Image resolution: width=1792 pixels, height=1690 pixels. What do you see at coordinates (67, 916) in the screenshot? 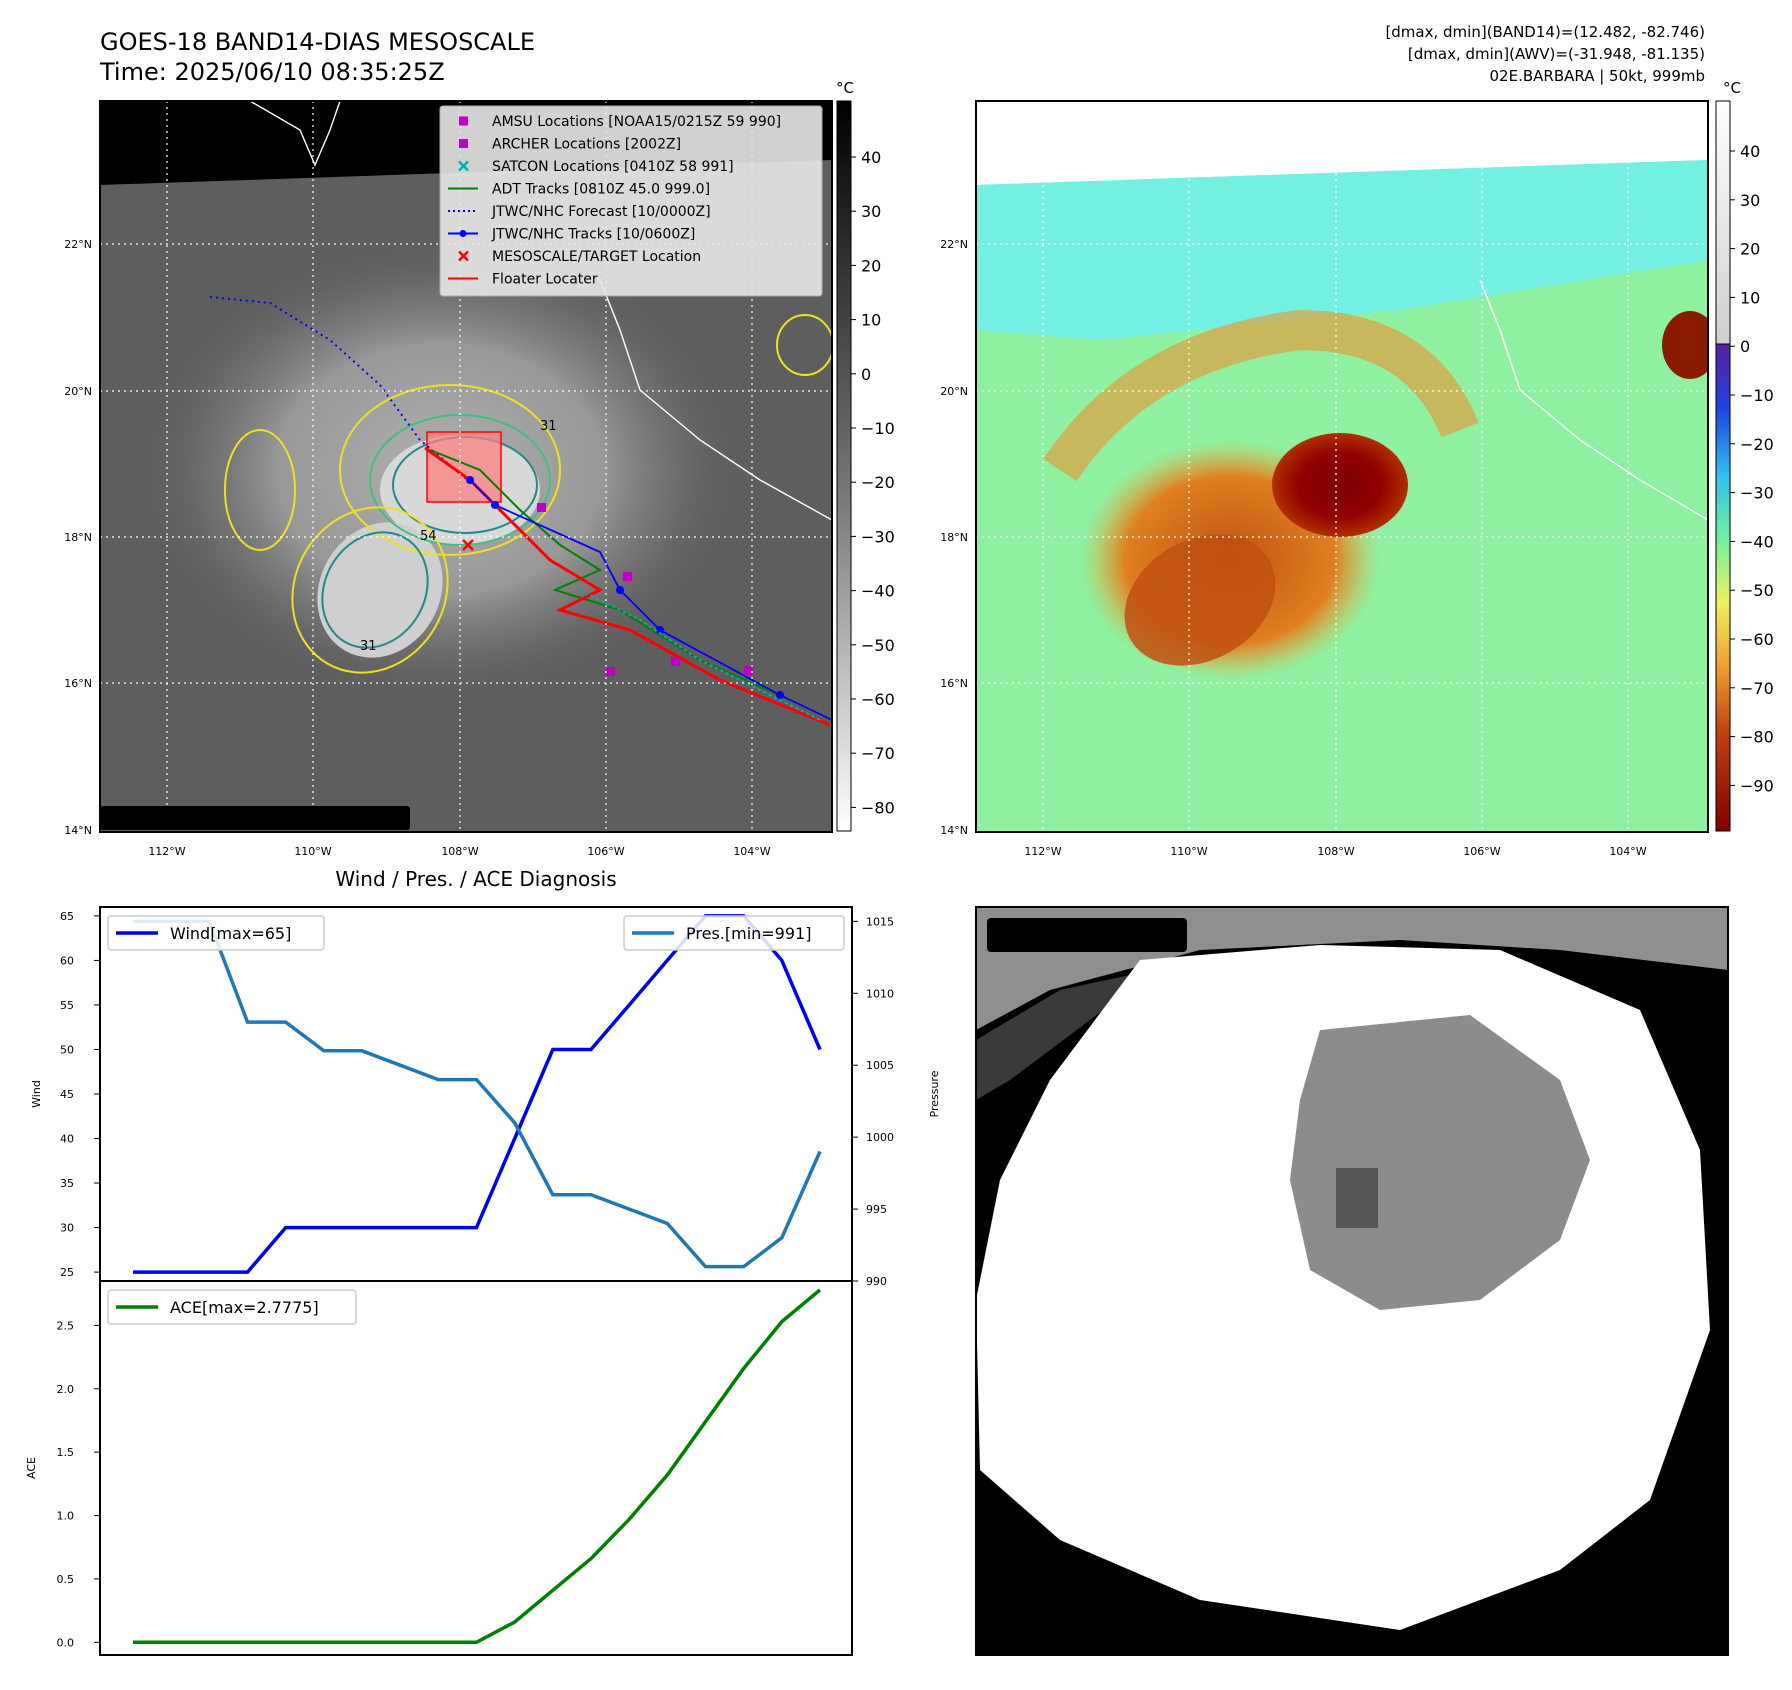
I see `wind-tick-label: 65` at bounding box center [67, 916].